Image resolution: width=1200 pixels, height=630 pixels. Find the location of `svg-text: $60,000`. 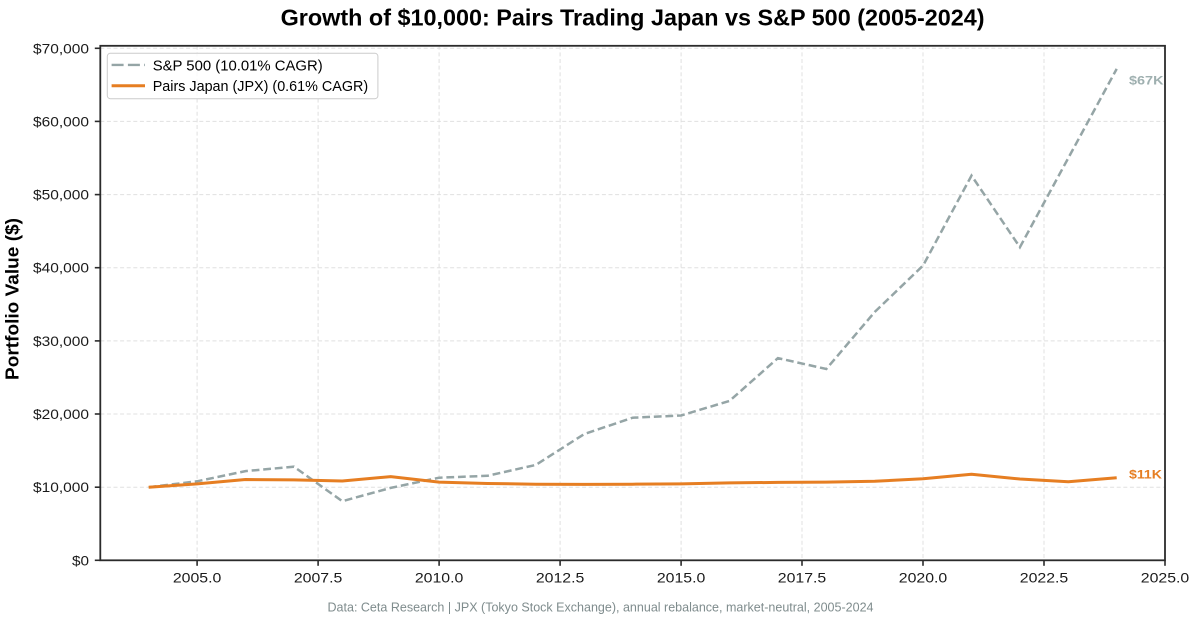

svg-text: $60,000 is located at coordinates (61, 121).